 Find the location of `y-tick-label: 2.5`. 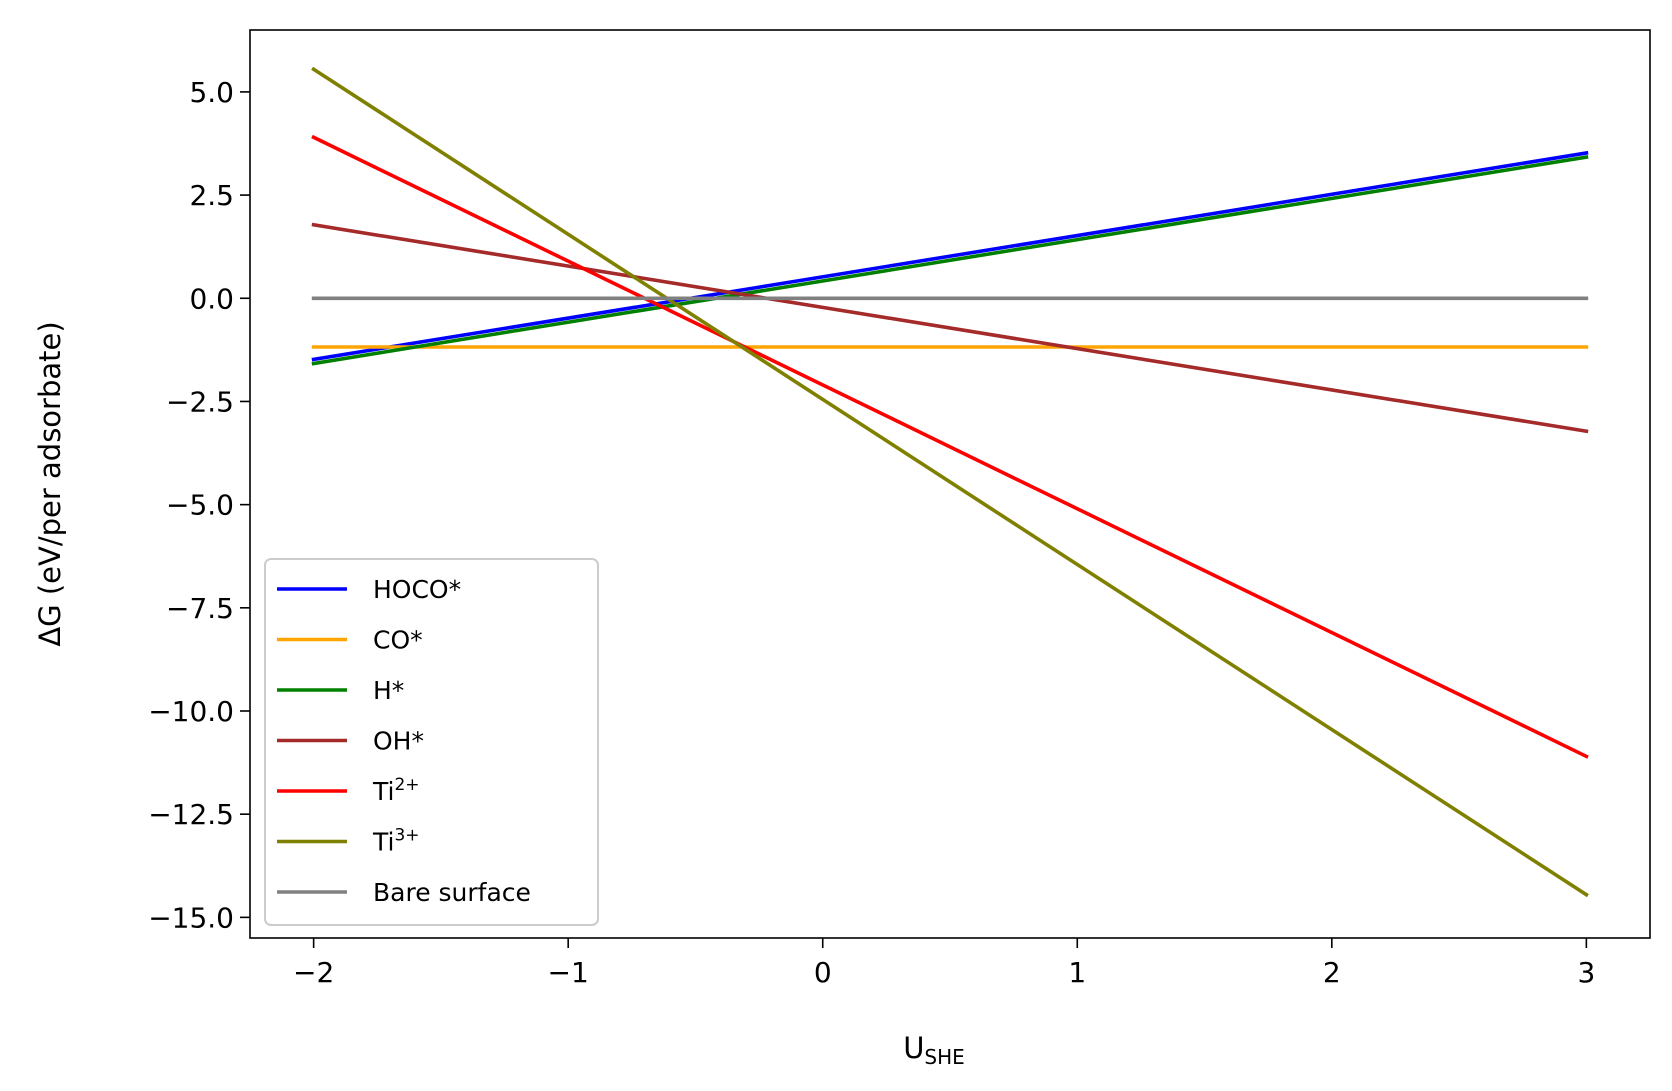

y-tick-label: 2.5 is located at coordinates (211, 195).